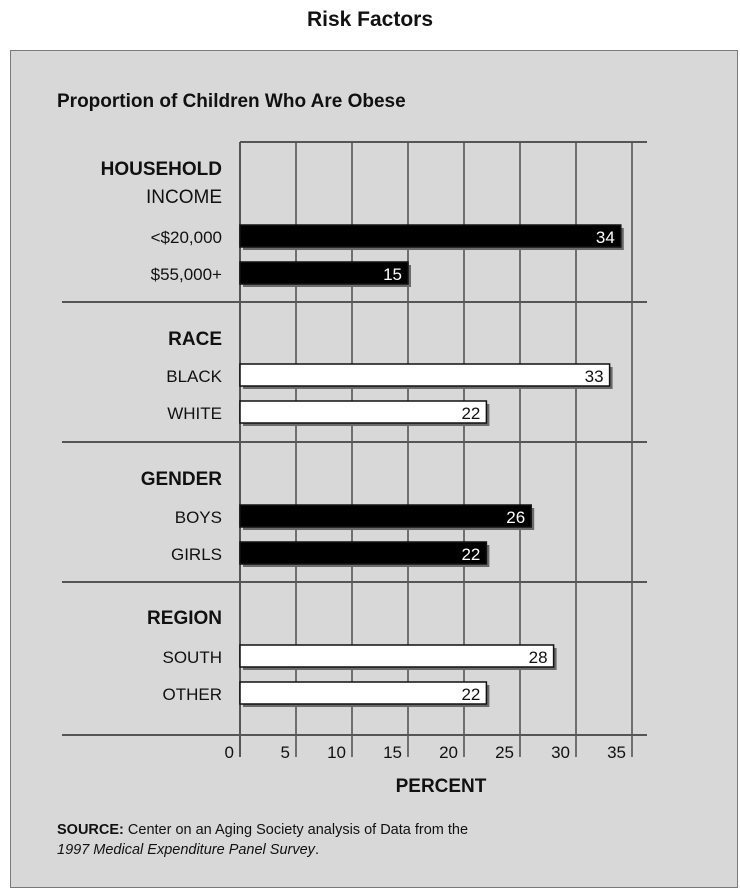  Describe the element at coordinates (231, 101) in the screenshot. I see `chart-title: Proportion of Children Who Are Obese` at that location.